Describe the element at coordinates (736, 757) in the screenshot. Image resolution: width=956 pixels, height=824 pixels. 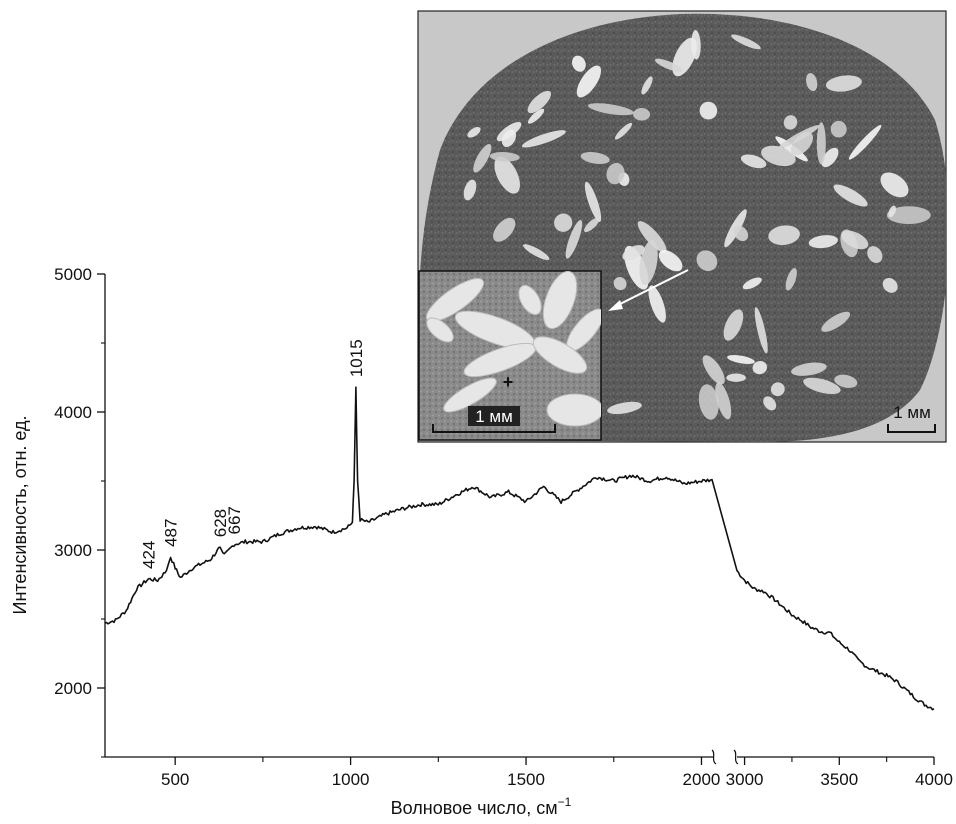
I see `axis-break-right` at that location.